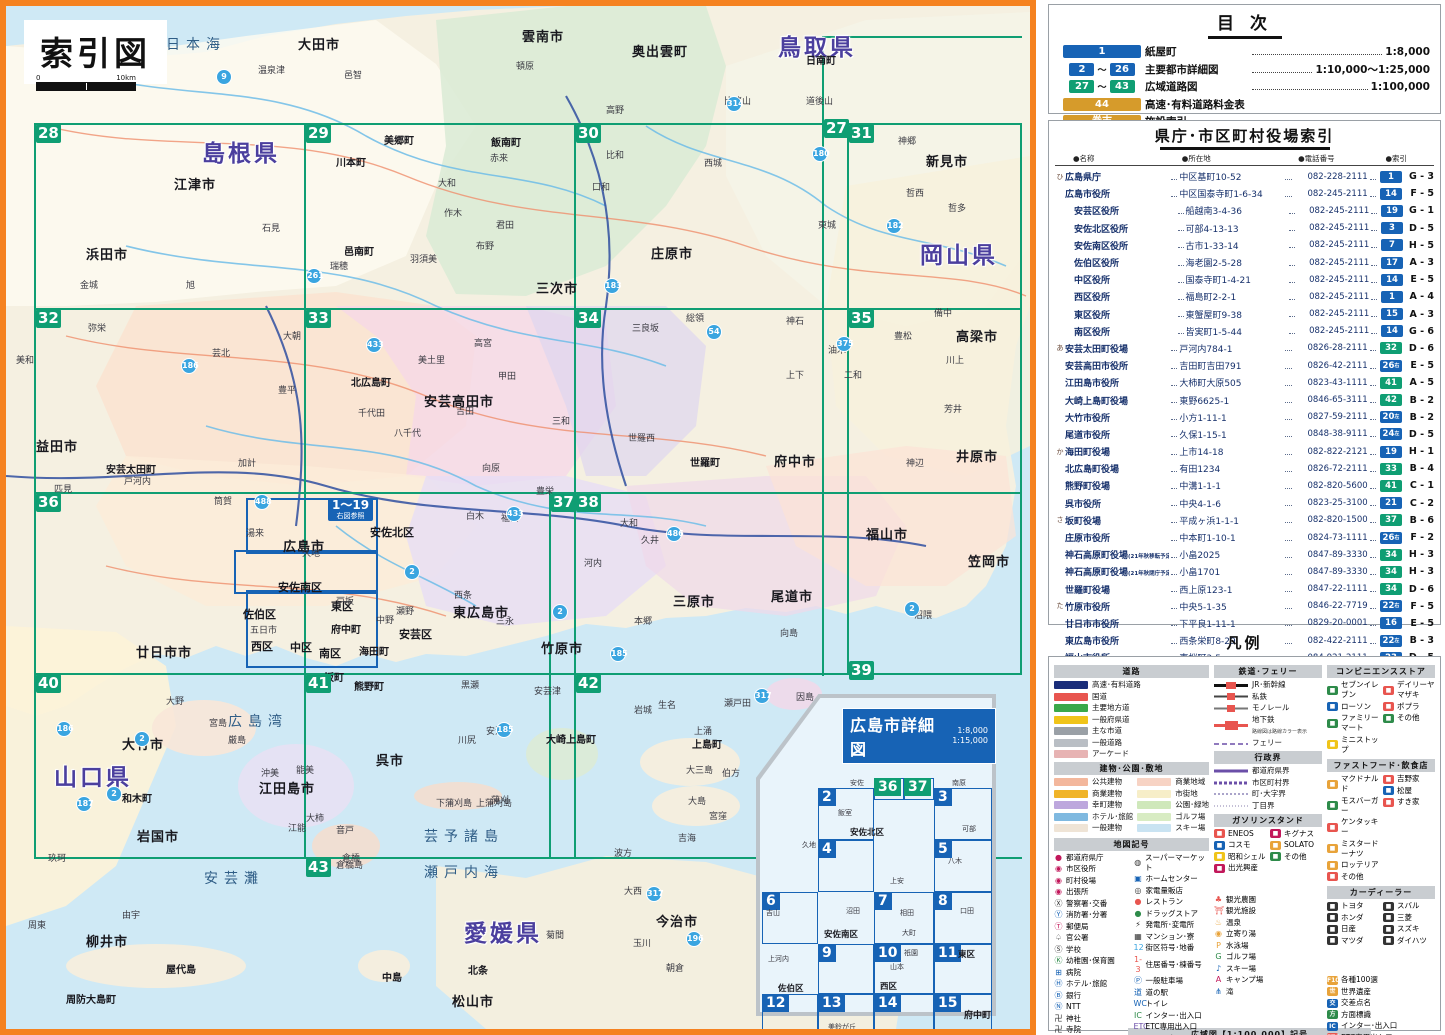  What do you see at coordinates (948, 1003) in the screenshot?
I see `inset-grid-15: 15` at bounding box center [948, 1003].